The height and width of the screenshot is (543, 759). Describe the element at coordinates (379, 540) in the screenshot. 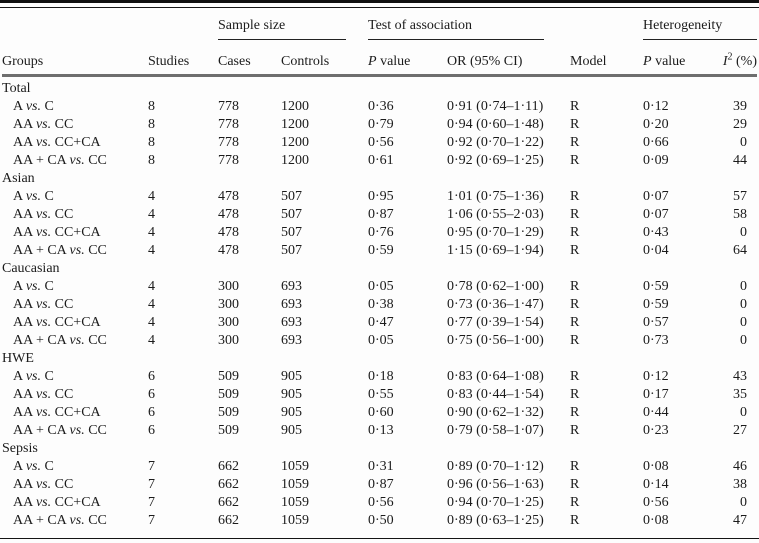

I see `table-bottom-rule` at that location.